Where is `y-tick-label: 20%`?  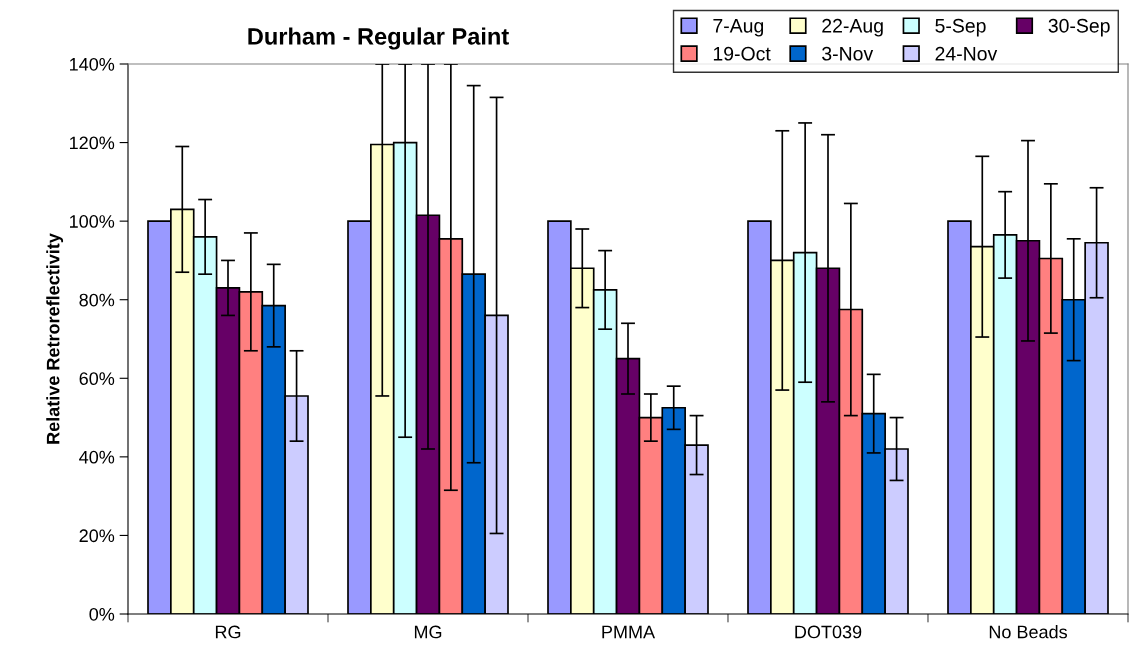
y-tick-label: 20% is located at coordinates (97, 536).